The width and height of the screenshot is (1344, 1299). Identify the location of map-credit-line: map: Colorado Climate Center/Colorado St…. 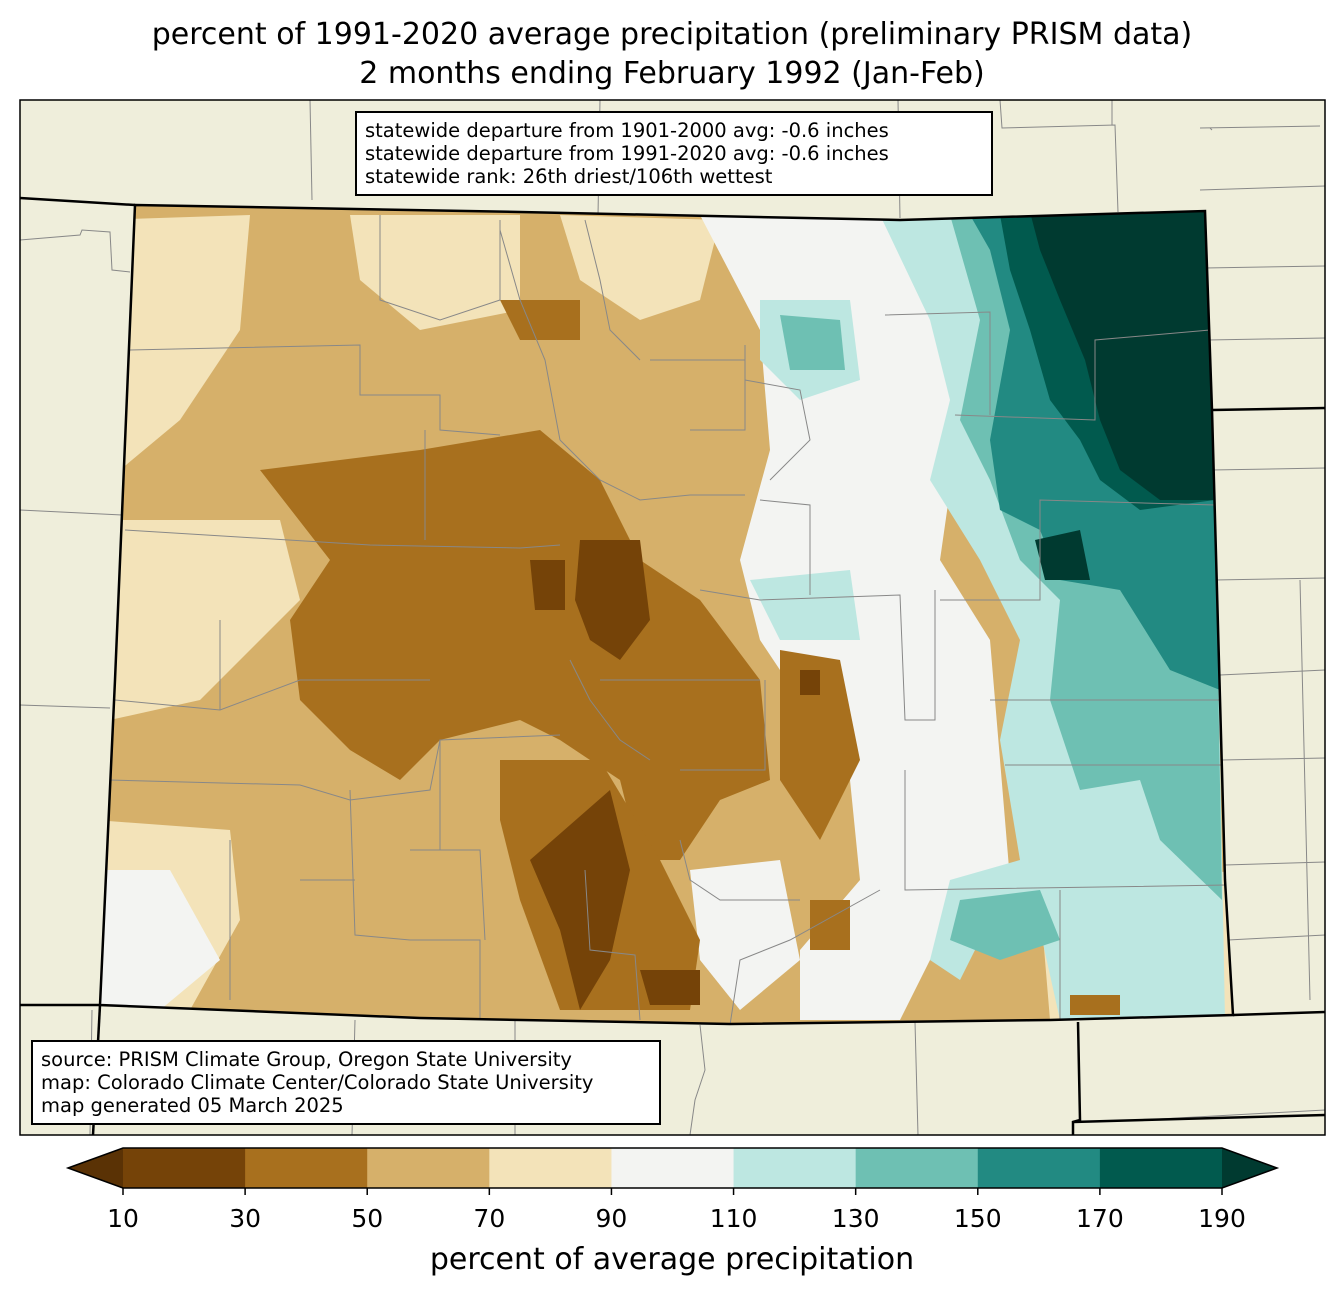
(317, 1082).